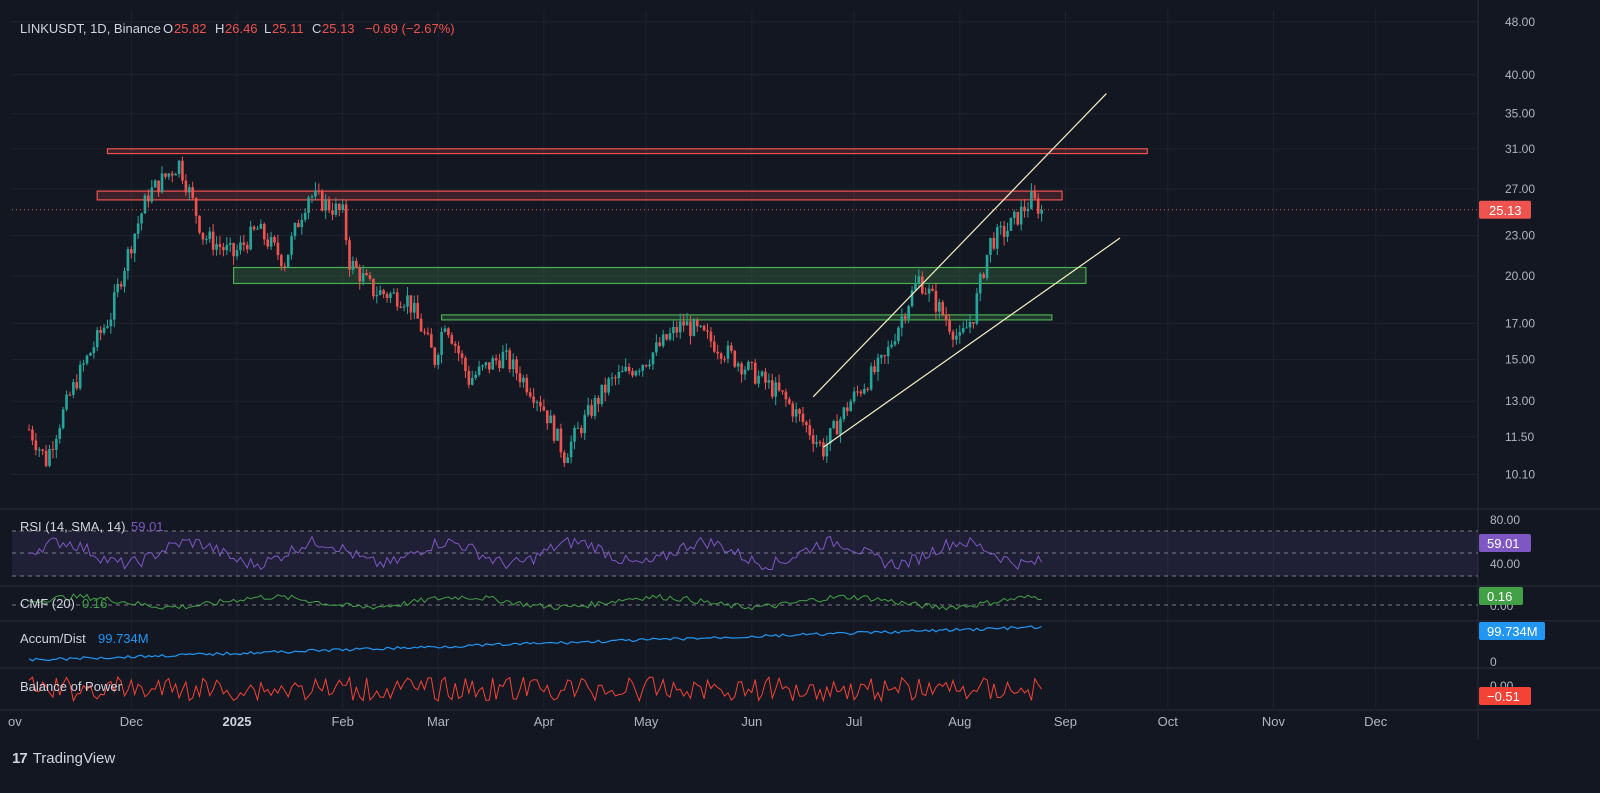 The width and height of the screenshot is (1600, 793). Describe the element at coordinates (63, 758) in the screenshot. I see `tradingview-logo: 17 TradingView` at that location.